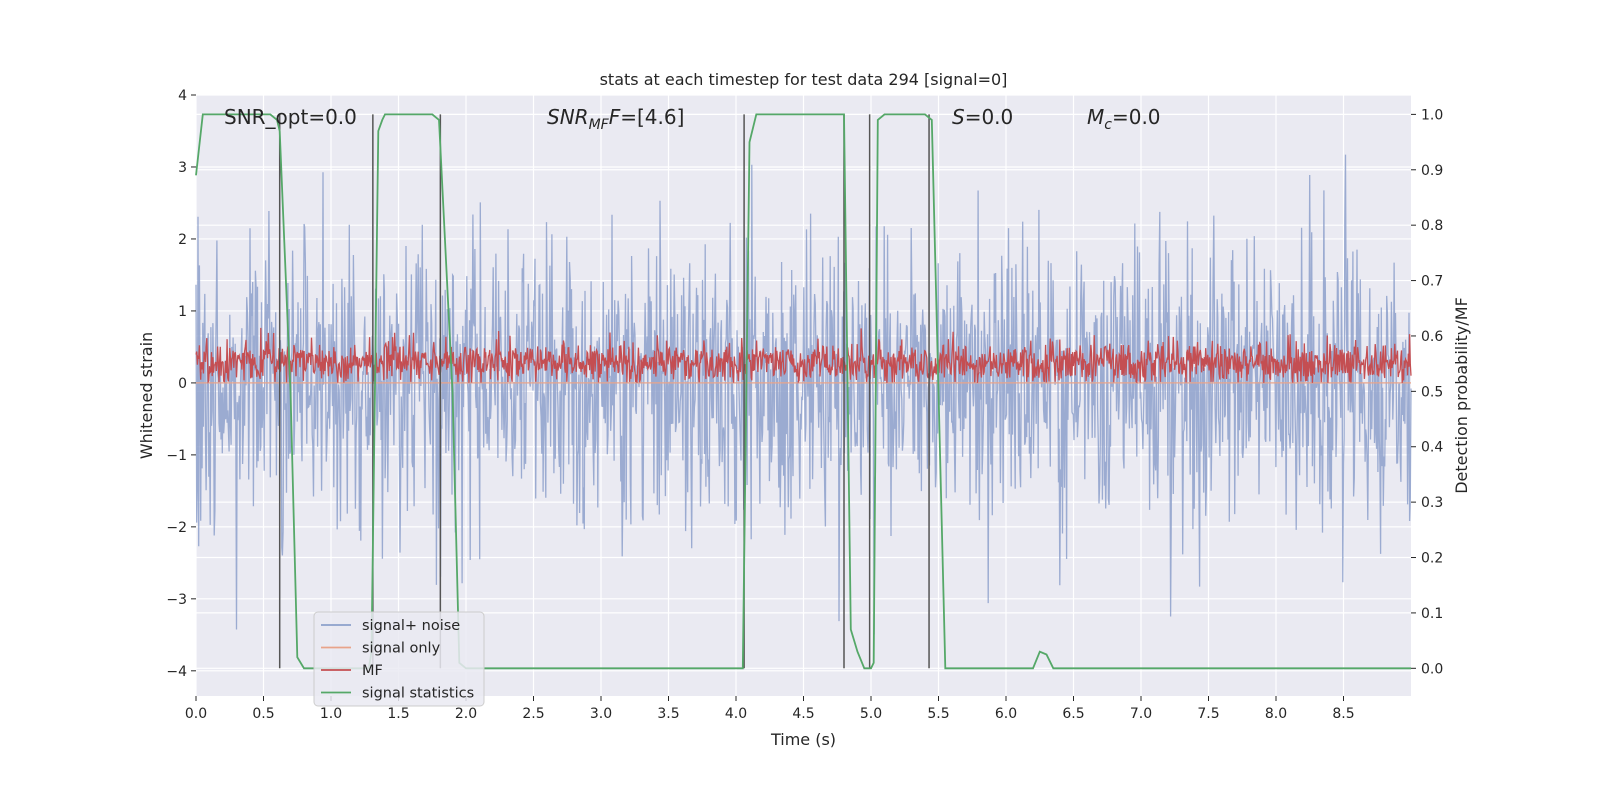 The width and height of the screenshot is (1600, 804). Describe the element at coordinates (1343, 714) in the screenshot. I see `x-tick-label: 8.5` at that location.